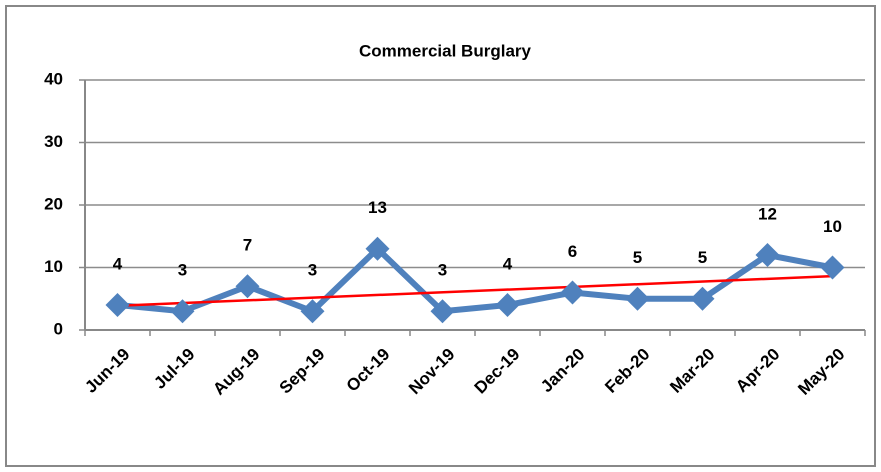 The image size is (881, 472). Describe the element at coordinates (767, 213) in the screenshot. I see `data-label: 12` at that location.